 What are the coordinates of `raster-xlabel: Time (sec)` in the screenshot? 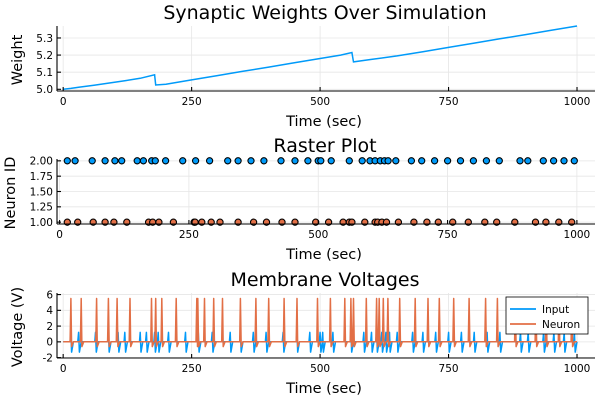 It's located at (323, 255).